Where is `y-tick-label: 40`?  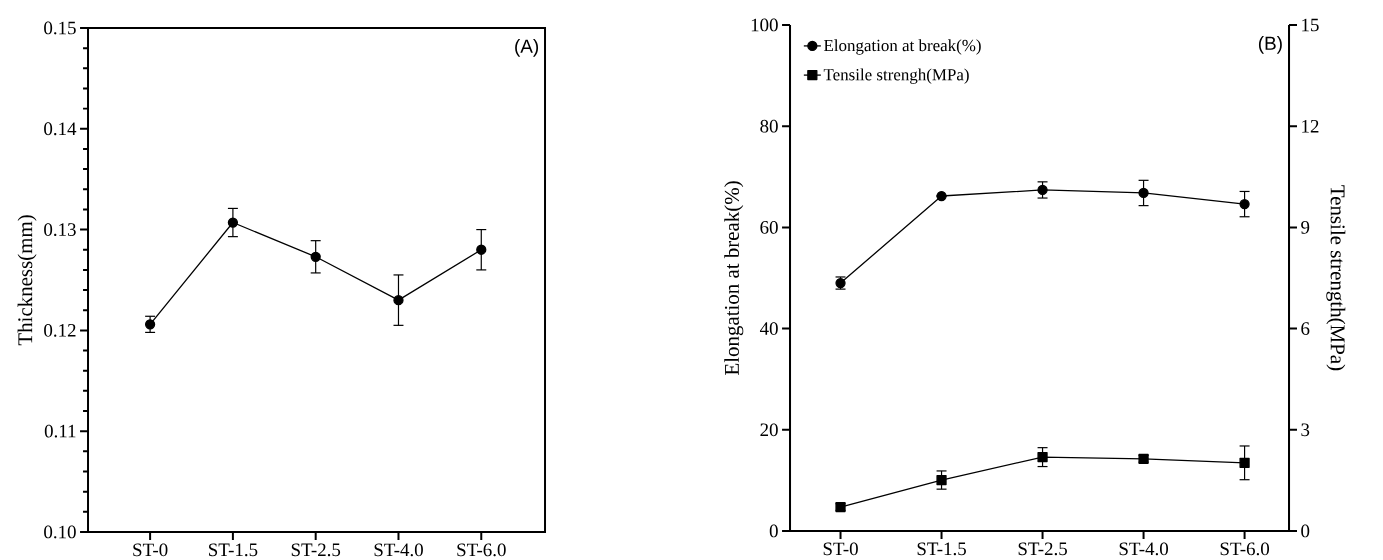 y-tick-label: 40 is located at coordinates (768, 328).